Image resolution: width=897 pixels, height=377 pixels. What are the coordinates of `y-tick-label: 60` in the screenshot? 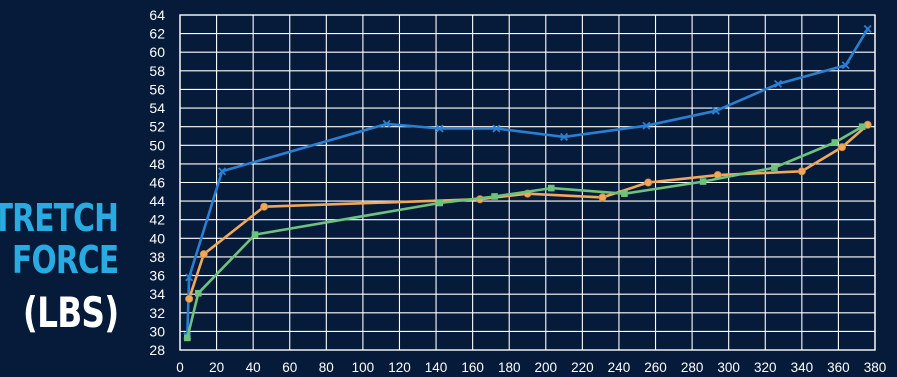 It's located at (157, 52).